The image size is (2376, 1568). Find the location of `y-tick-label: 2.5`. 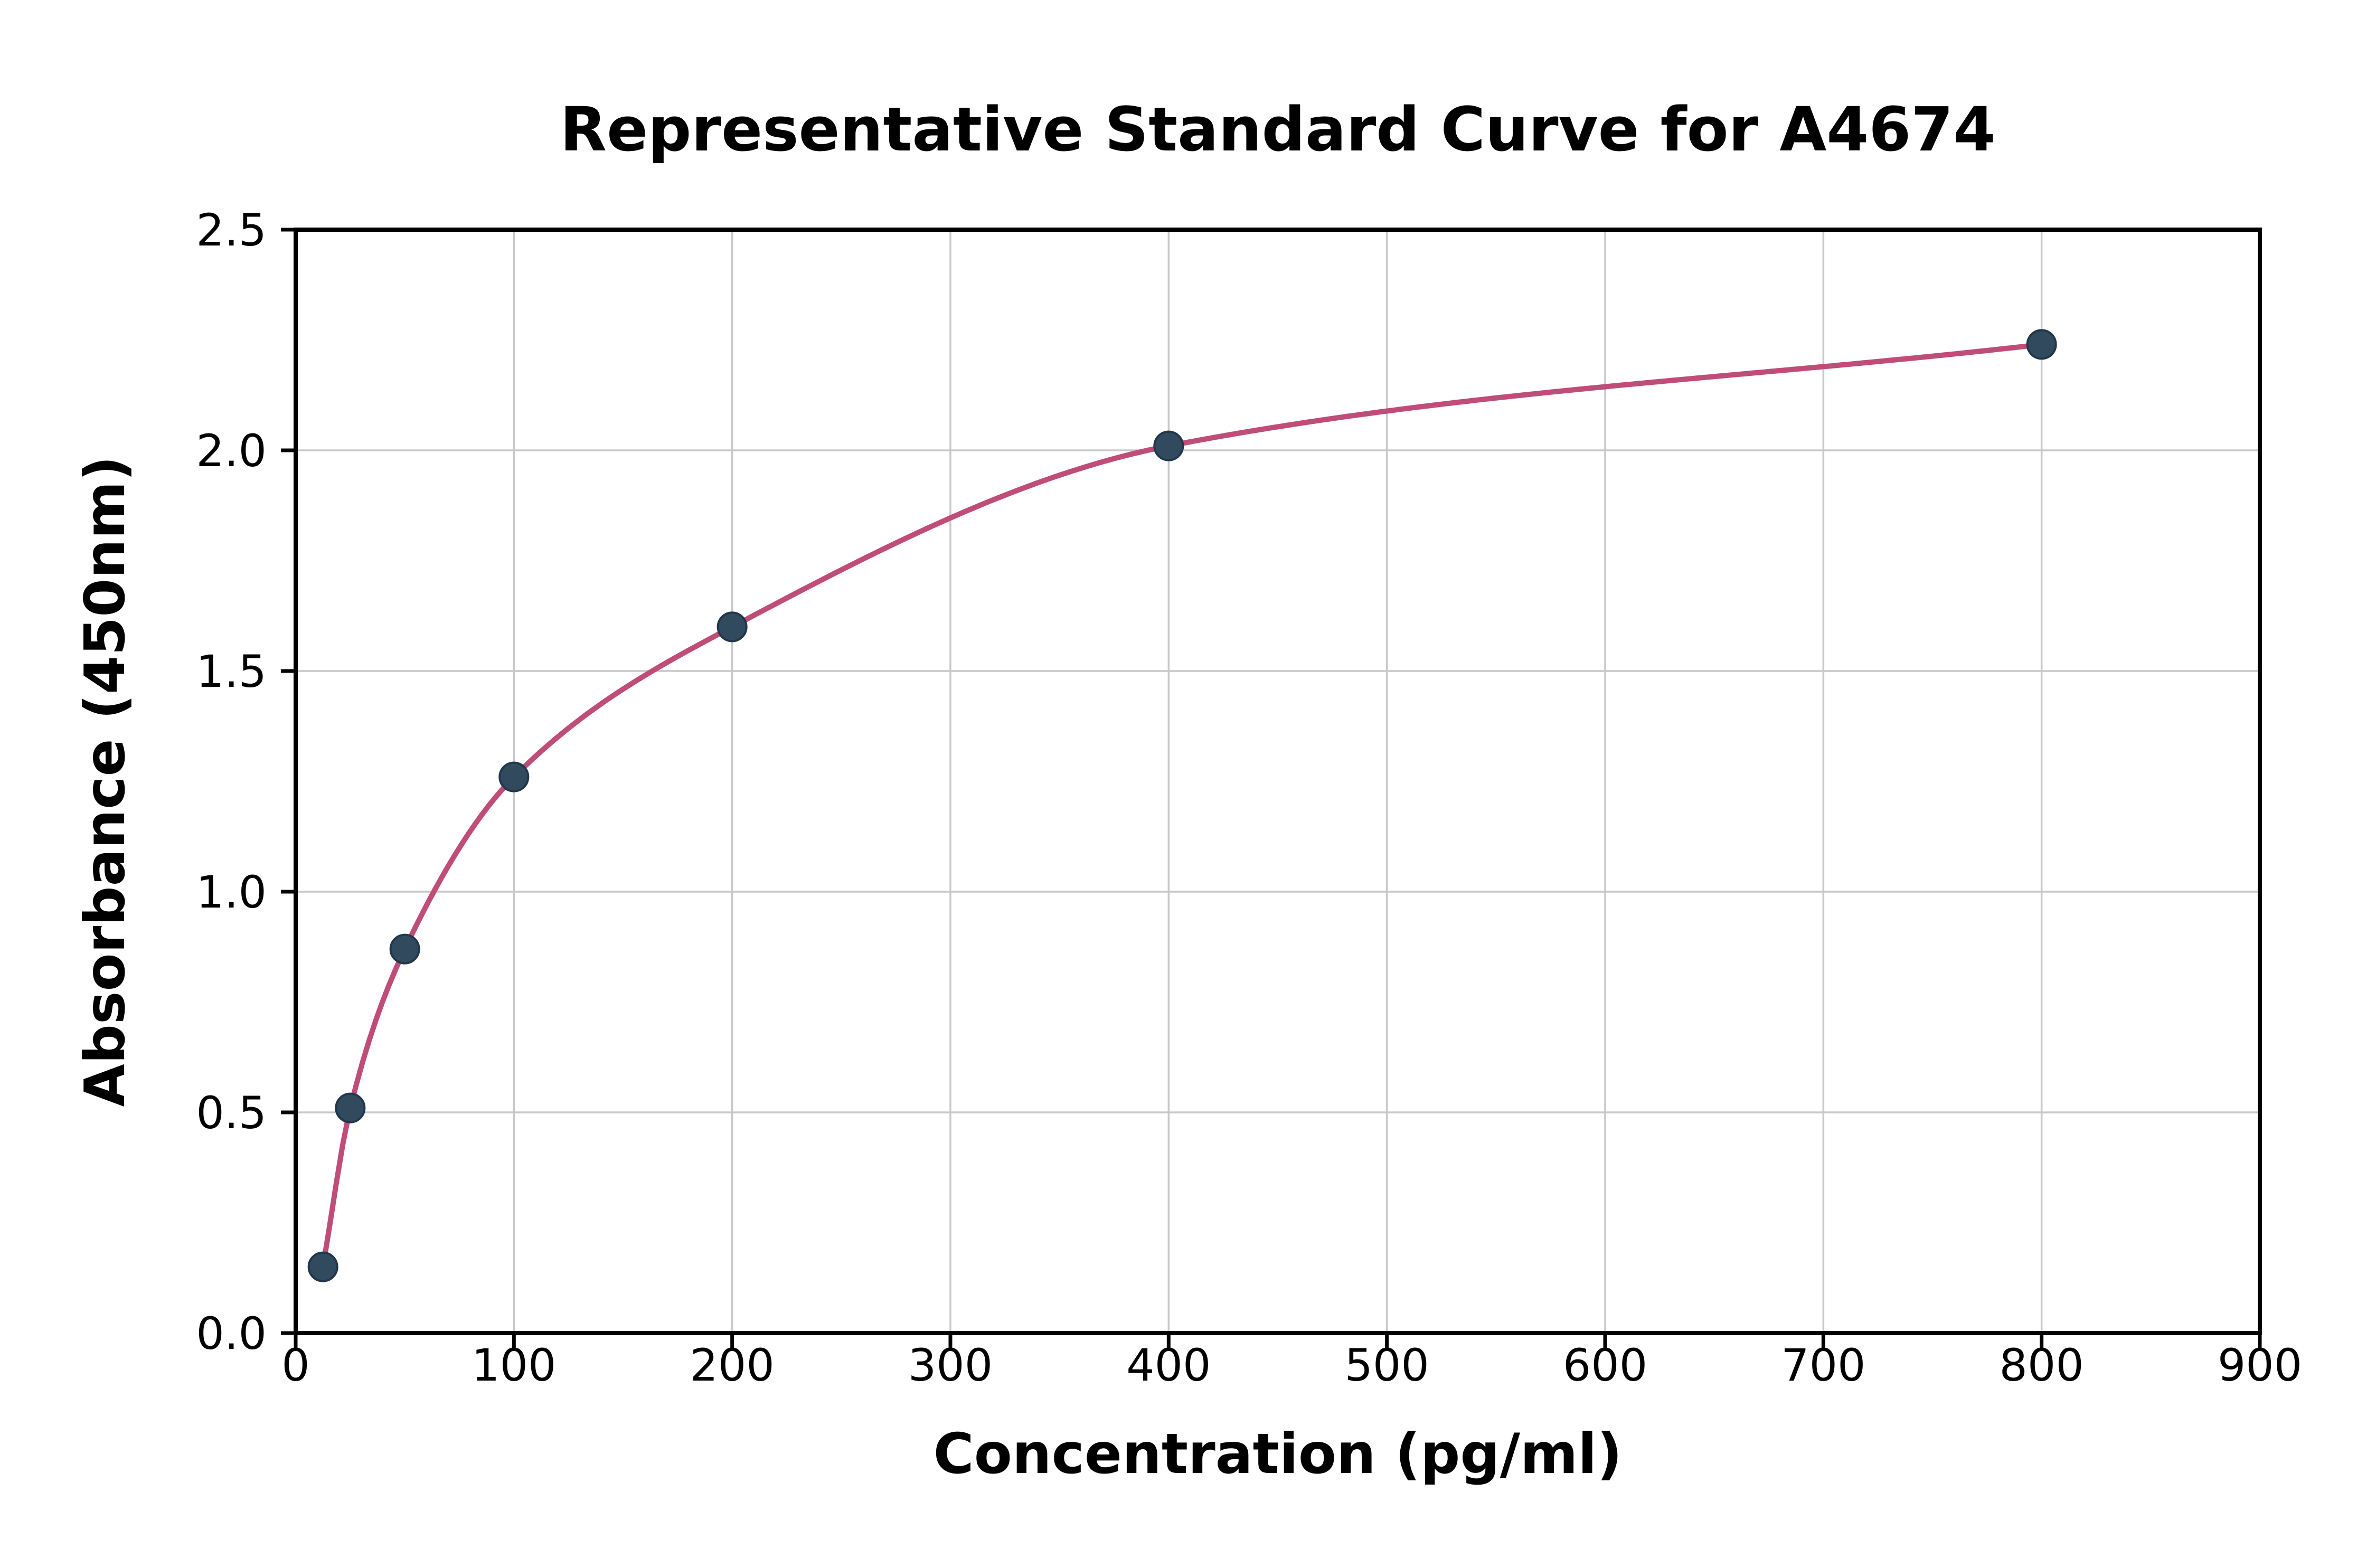

y-tick-label: 2.5 is located at coordinates (232, 230).